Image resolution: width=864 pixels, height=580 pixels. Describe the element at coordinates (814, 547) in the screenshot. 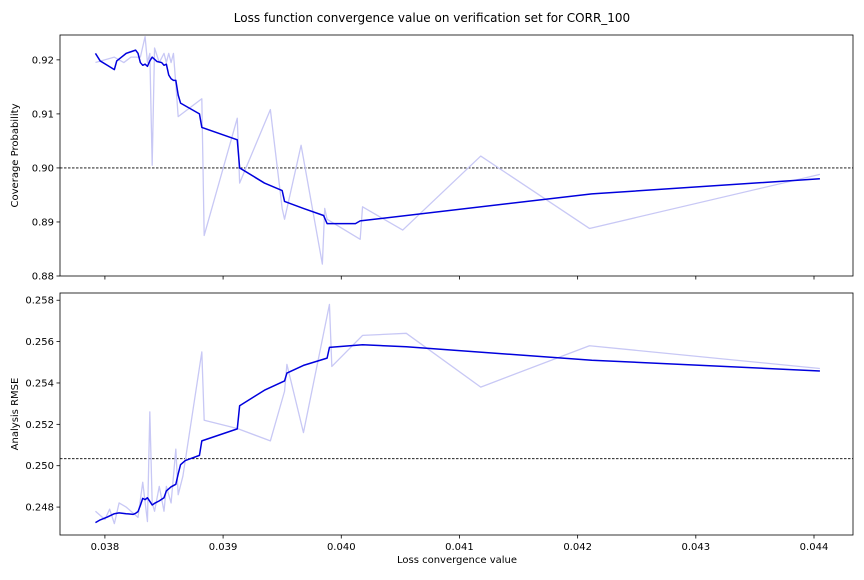

I see `x-tick-label: 0.044` at that location.